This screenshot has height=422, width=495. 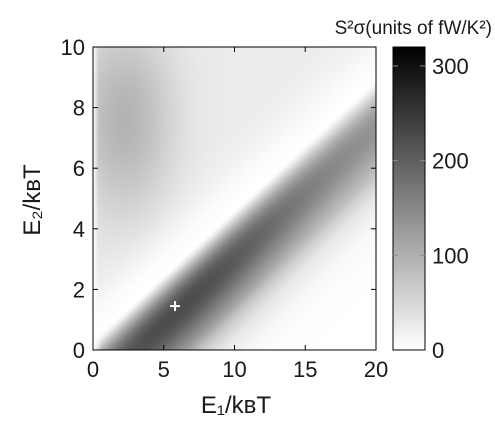 What do you see at coordinates (79, 229) in the screenshot?
I see `y-tick-label: 4` at bounding box center [79, 229].